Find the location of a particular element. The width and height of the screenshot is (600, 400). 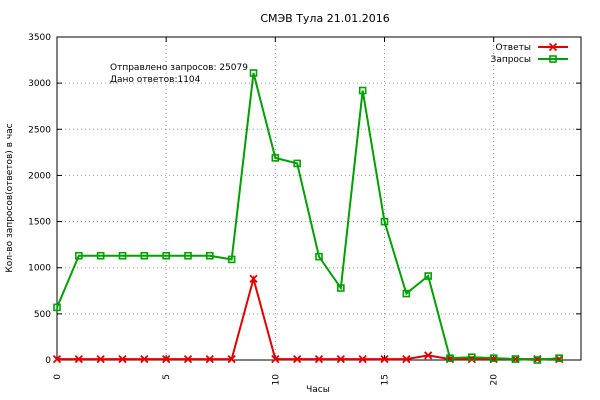

x-tick-label: 5 is located at coordinates (167, 377).